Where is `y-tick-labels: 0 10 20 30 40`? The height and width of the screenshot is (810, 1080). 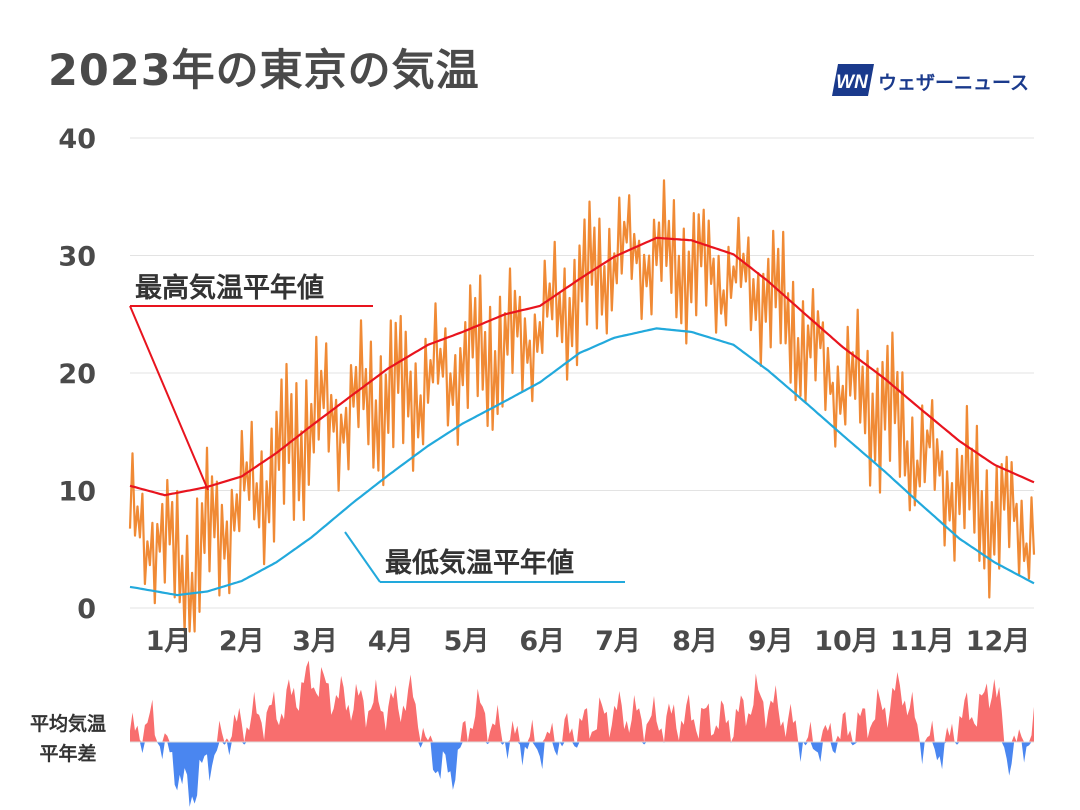 y-tick-labels: 0 10 20 30 40 is located at coordinates (77, 374).